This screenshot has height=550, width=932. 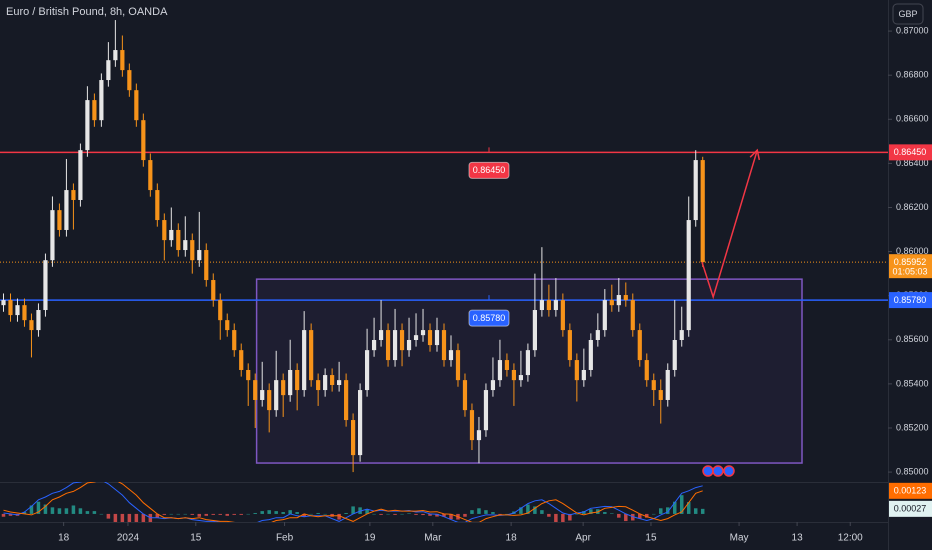 What do you see at coordinates (912, 119) in the screenshot?
I see `y-tick-label: 0.86600` at bounding box center [912, 119].